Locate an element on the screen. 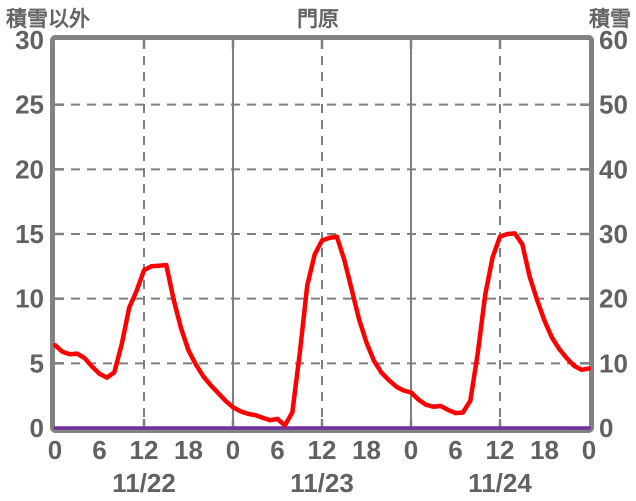  right-axis-label: 10 is located at coordinates (613, 363).